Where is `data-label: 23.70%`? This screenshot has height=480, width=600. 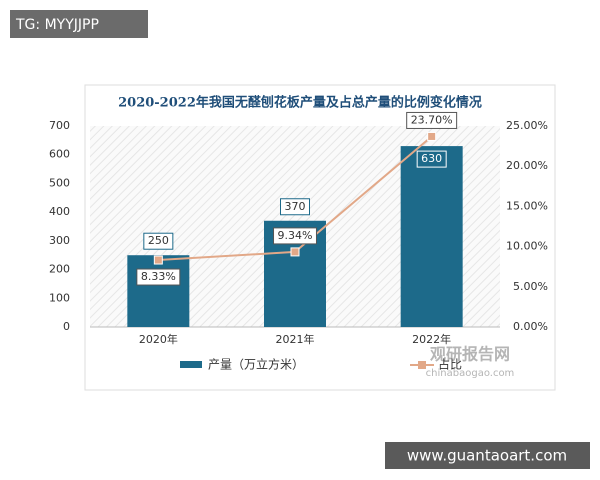
data-label: 23.70% is located at coordinates (432, 119).